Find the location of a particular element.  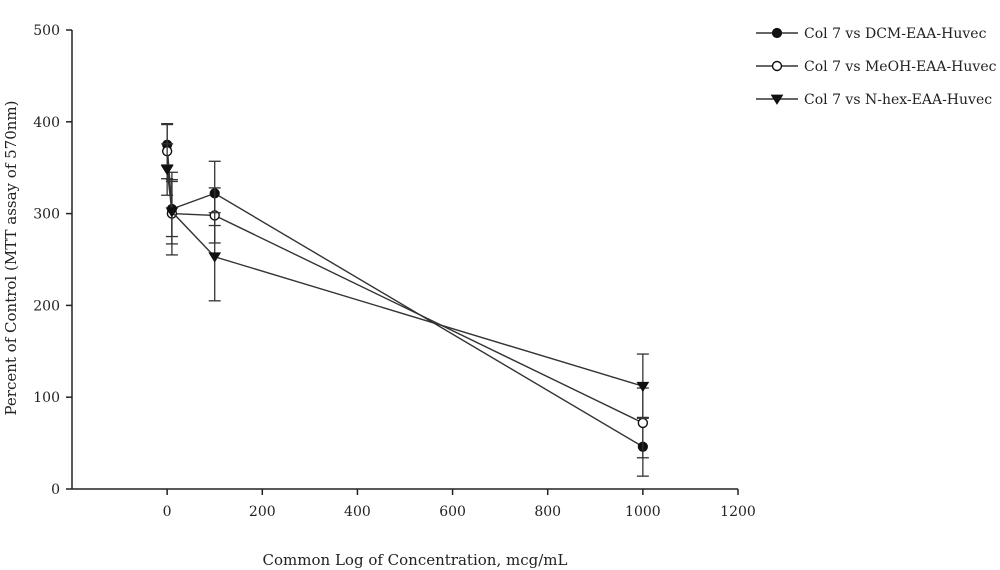

x-tick-label: 600 is located at coordinates (452, 512).